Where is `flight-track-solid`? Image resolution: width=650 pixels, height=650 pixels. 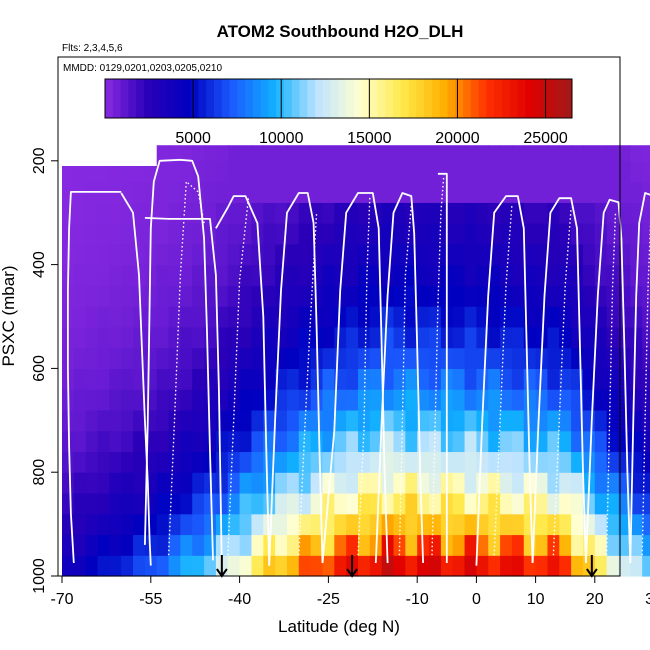 flight-track-solid is located at coordinates (94, 377).